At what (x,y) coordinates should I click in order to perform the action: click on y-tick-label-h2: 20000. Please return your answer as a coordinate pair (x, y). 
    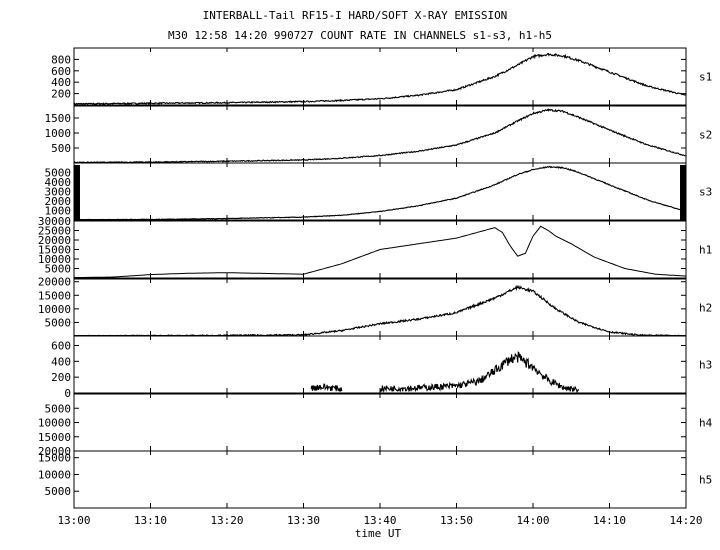
    Looking at the image, I should click on (54, 282).